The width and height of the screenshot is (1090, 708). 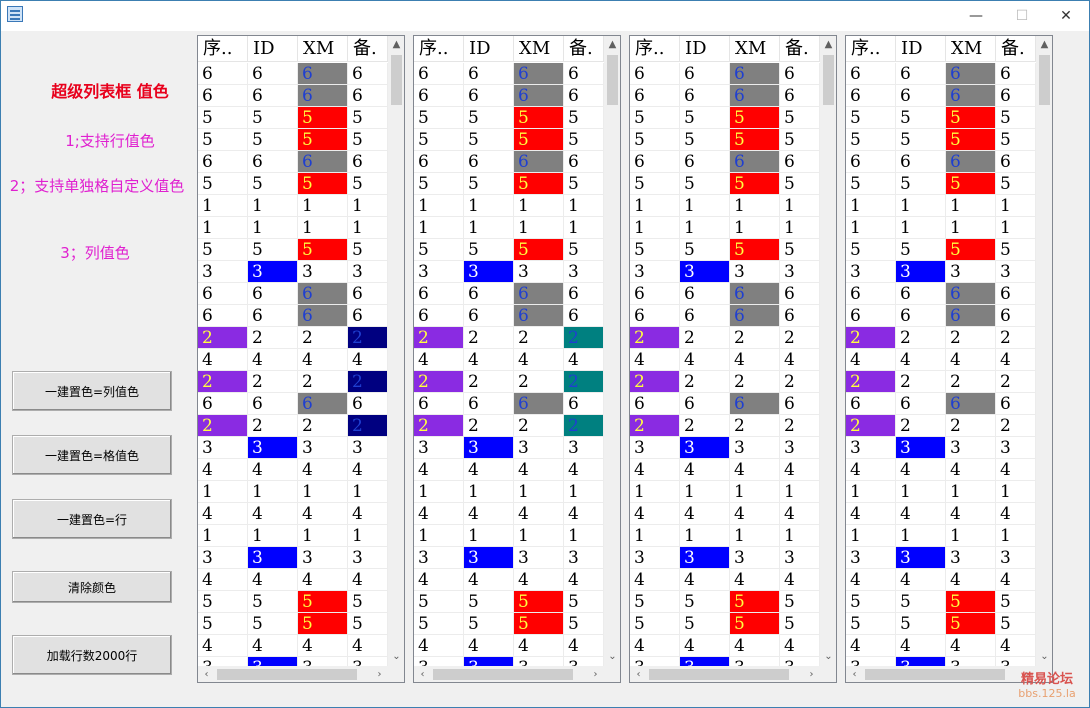 I want to click on vertical-scrollbar: ▲ ⌄, so click(x=396, y=351).